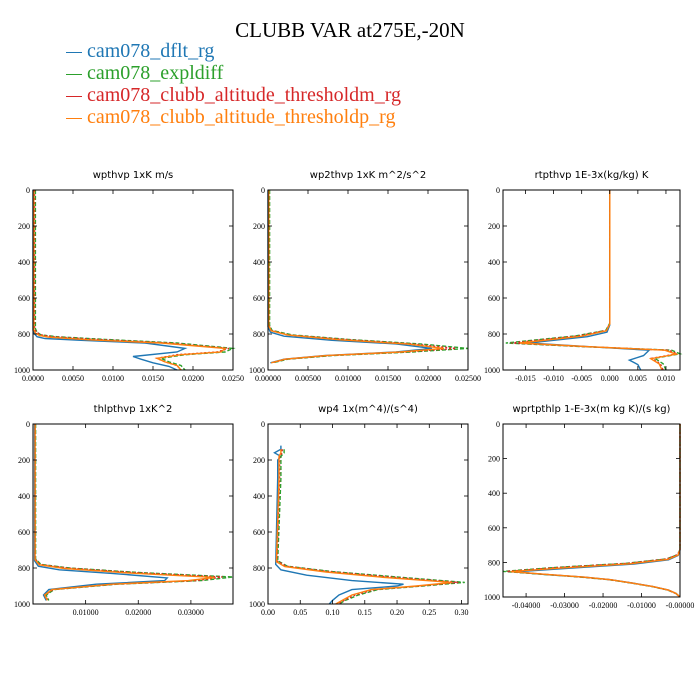  Describe the element at coordinates (368, 409) in the screenshot. I see `panel-title: wp4 1x(m^4)/(s^4)` at that location.